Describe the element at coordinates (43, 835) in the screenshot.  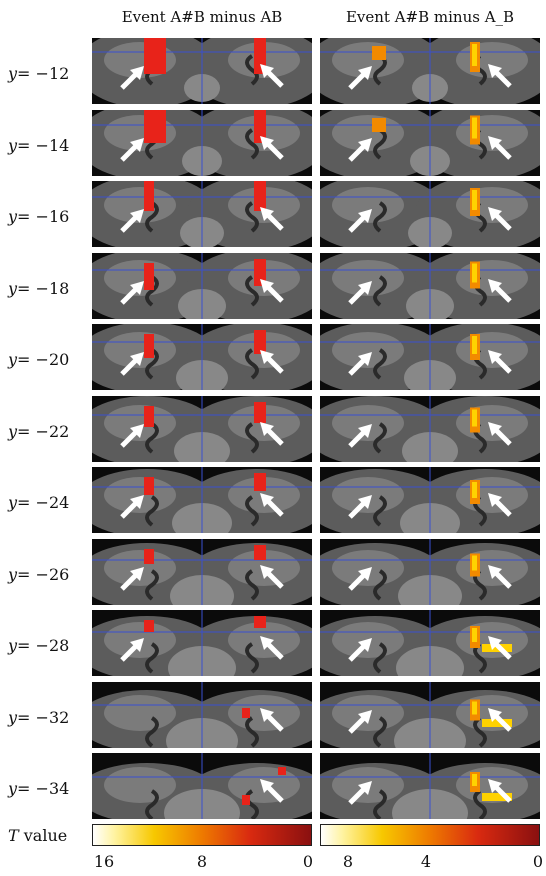
I see `colorbar-title-text: value` at that location.